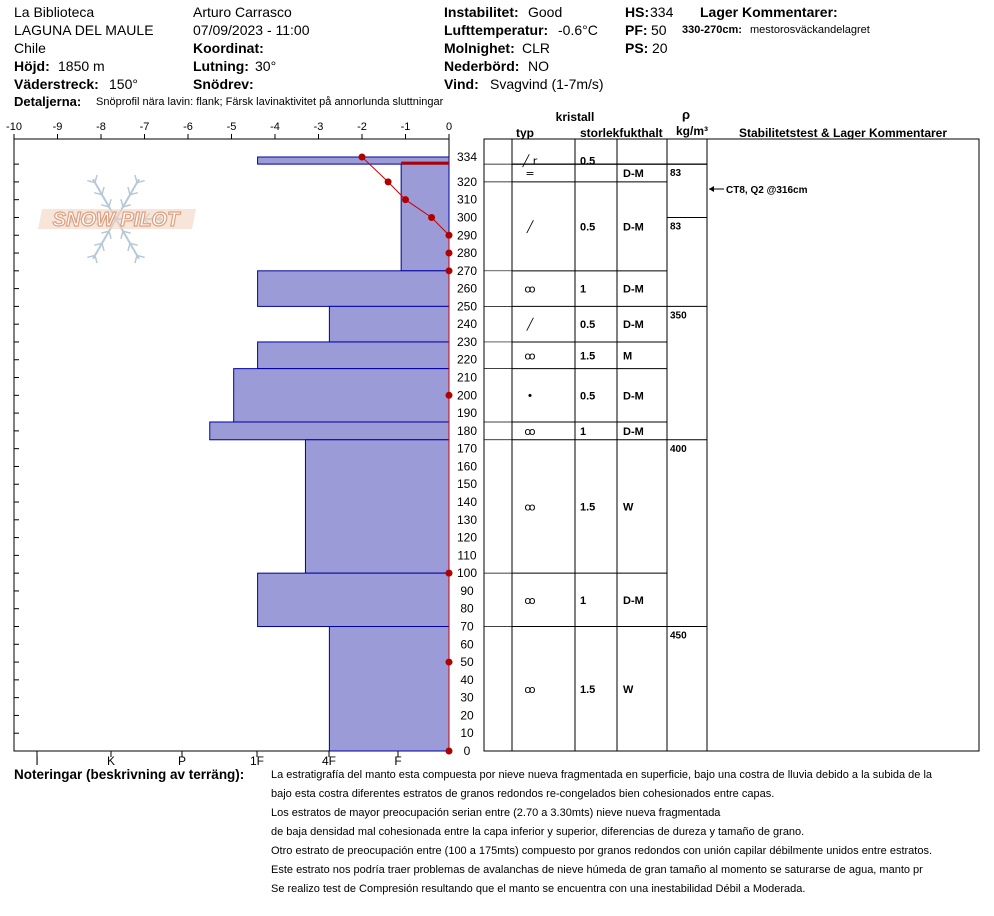  What do you see at coordinates (767, 190) in the screenshot?
I see `stability-test-label: CT8, Q2 @316cm` at bounding box center [767, 190].